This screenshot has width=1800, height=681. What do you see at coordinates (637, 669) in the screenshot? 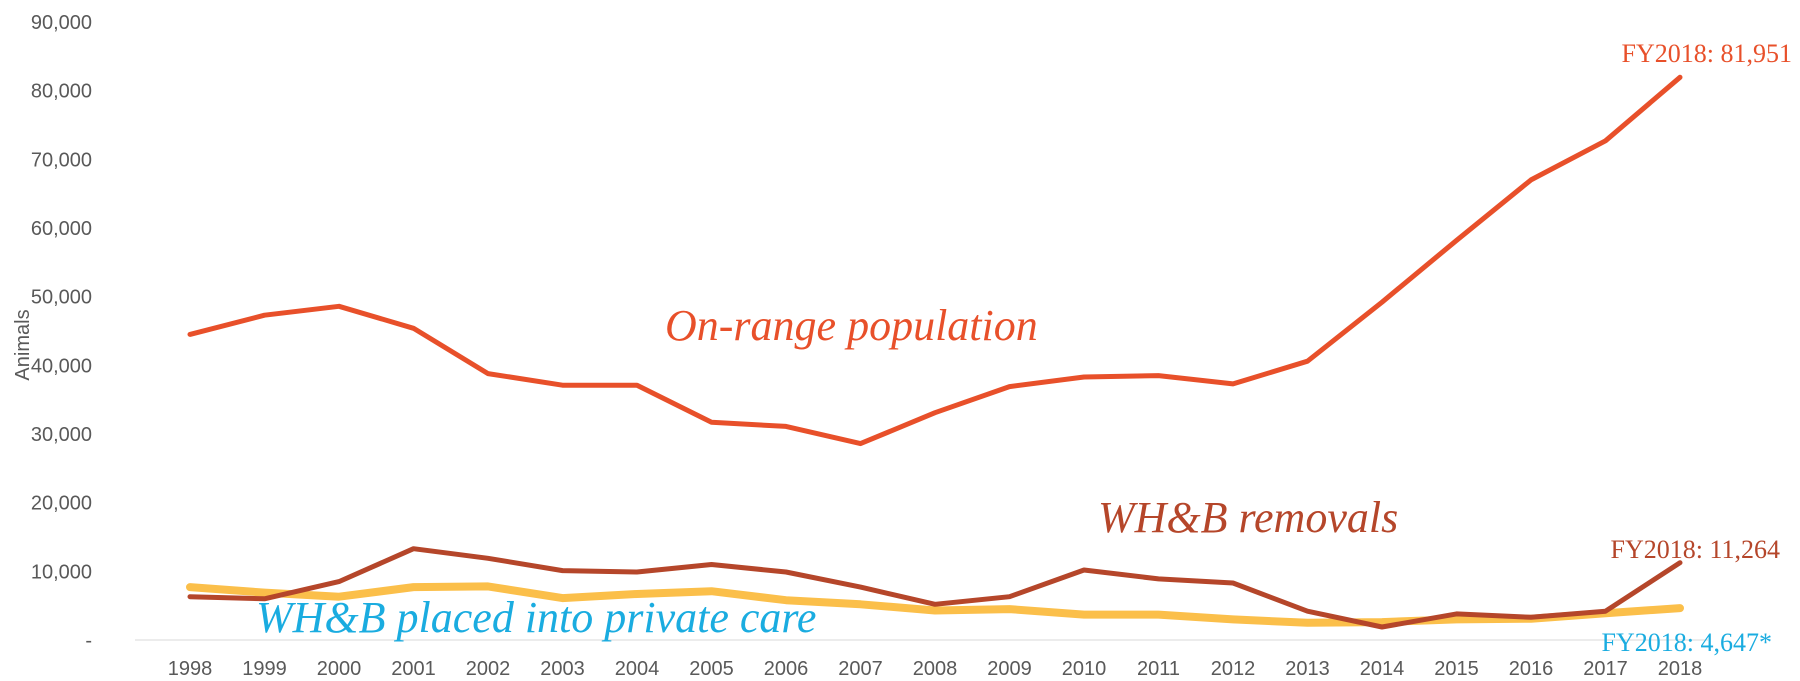
I see `x-tick-label: 2004` at bounding box center [637, 669].